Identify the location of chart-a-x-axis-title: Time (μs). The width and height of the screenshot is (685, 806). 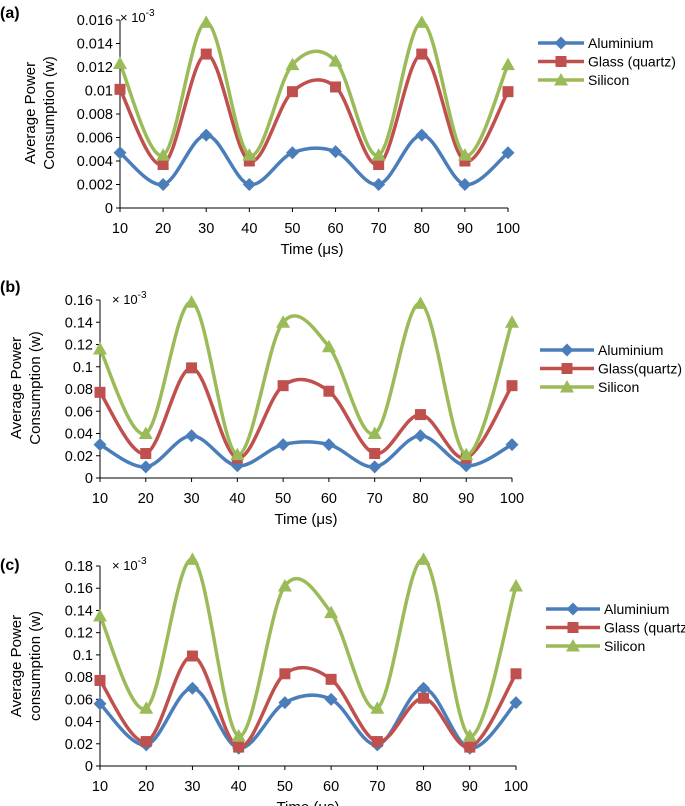
(311, 249).